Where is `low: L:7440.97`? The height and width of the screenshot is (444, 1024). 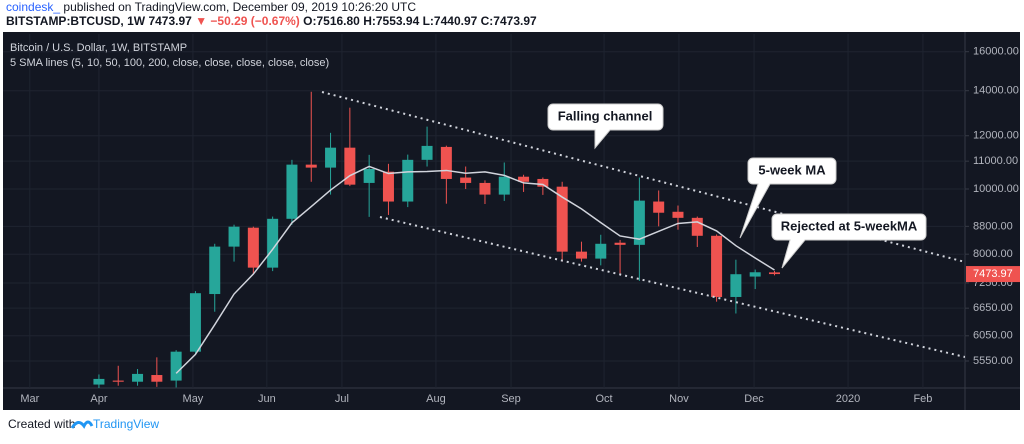
low: L:7440.97 is located at coordinates (450, 21).